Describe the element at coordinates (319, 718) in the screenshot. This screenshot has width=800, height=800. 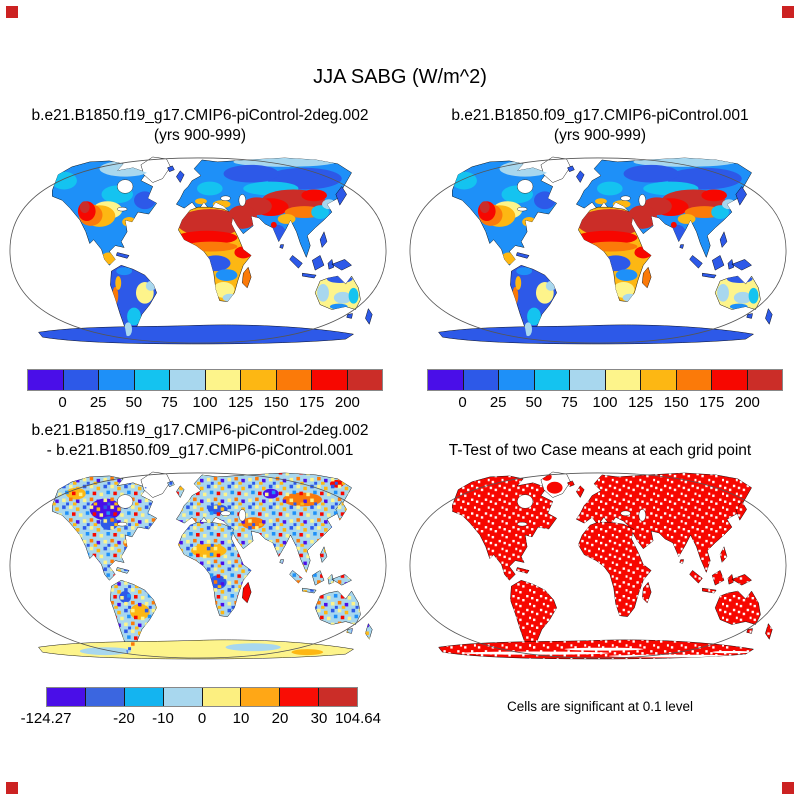
I see `colorbar-tick-label: 30` at that location.